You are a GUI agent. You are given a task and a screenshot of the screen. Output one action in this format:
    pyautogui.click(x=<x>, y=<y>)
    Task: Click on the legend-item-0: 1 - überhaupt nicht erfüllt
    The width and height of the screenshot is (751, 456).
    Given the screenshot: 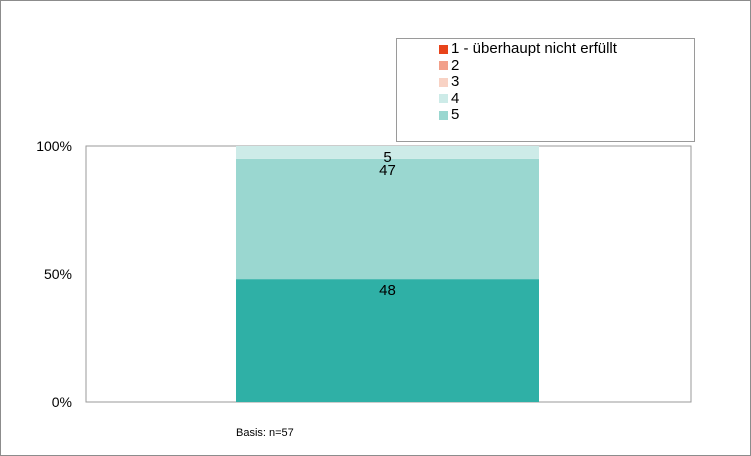 What is the action you would take?
    pyautogui.click(x=545, y=49)
    